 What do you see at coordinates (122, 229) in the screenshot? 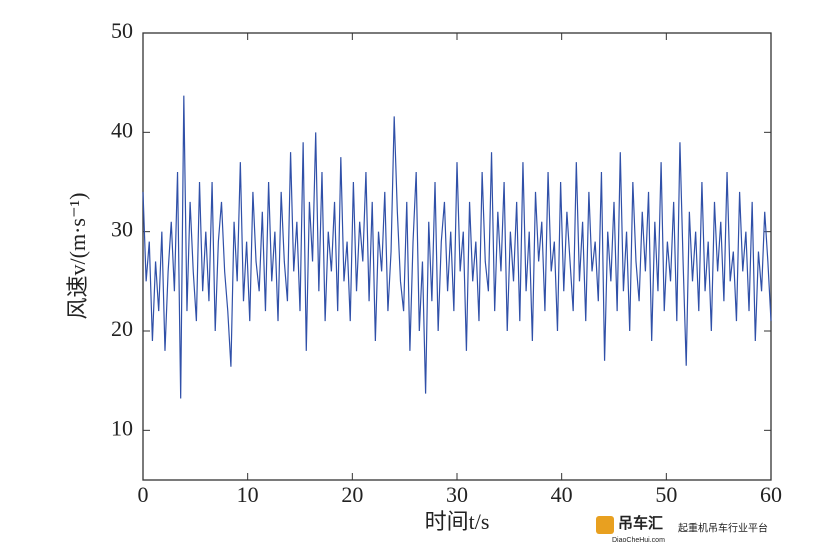
I see `y-tick-label: 30` at bounding box center [122, 229].